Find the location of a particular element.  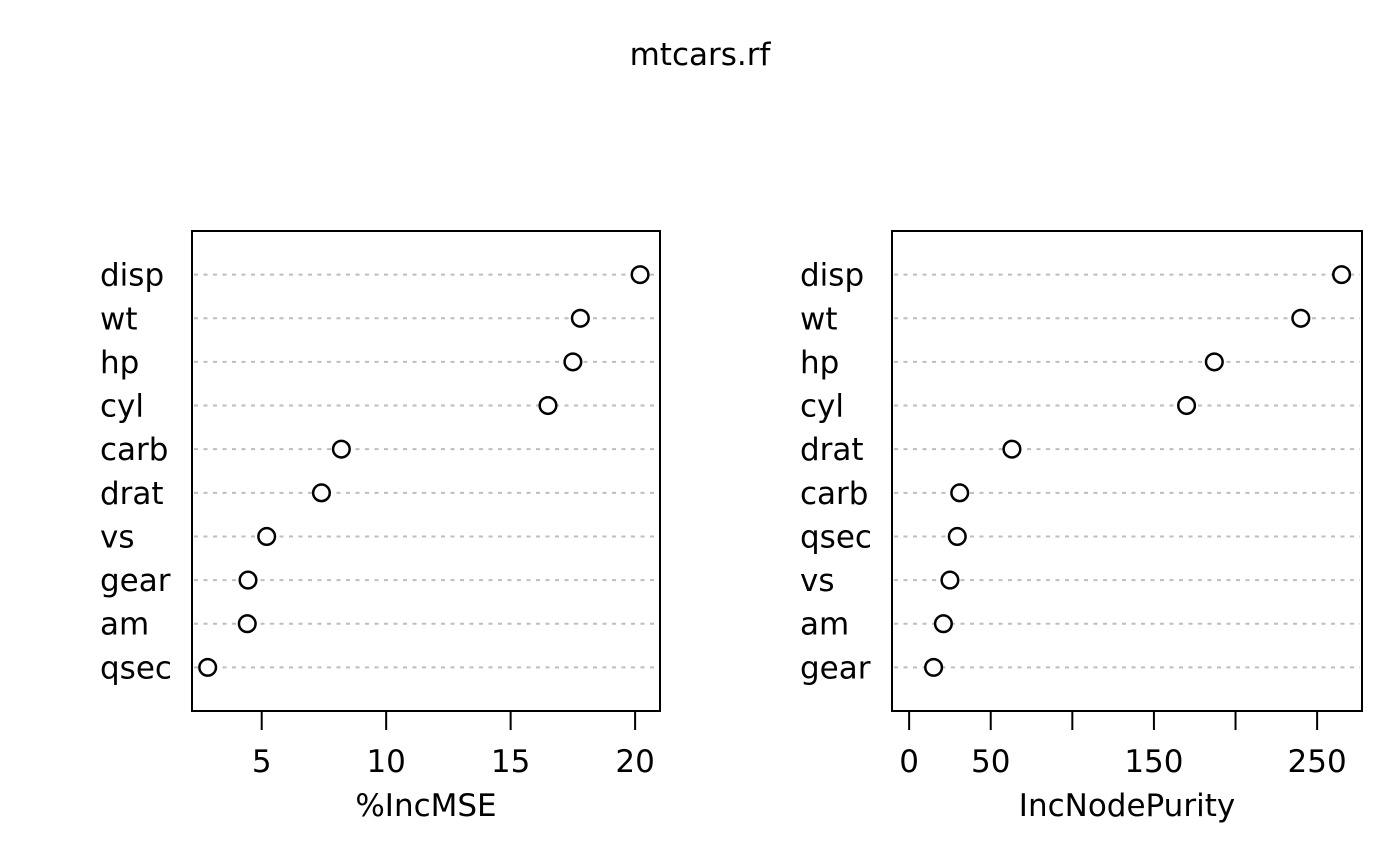

figure-title: mtcars.rf is located at coordinates (701, 55).